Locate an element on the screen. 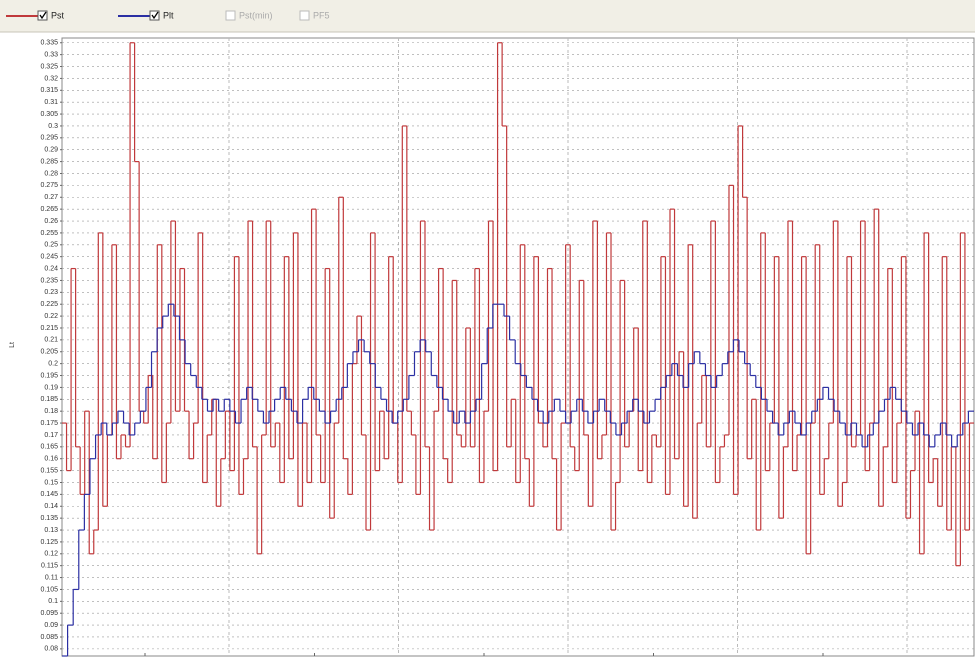 The height and width of the screenshot is (658, 975). y-tick-label: 0.295 is located at coordinates (49, 138).